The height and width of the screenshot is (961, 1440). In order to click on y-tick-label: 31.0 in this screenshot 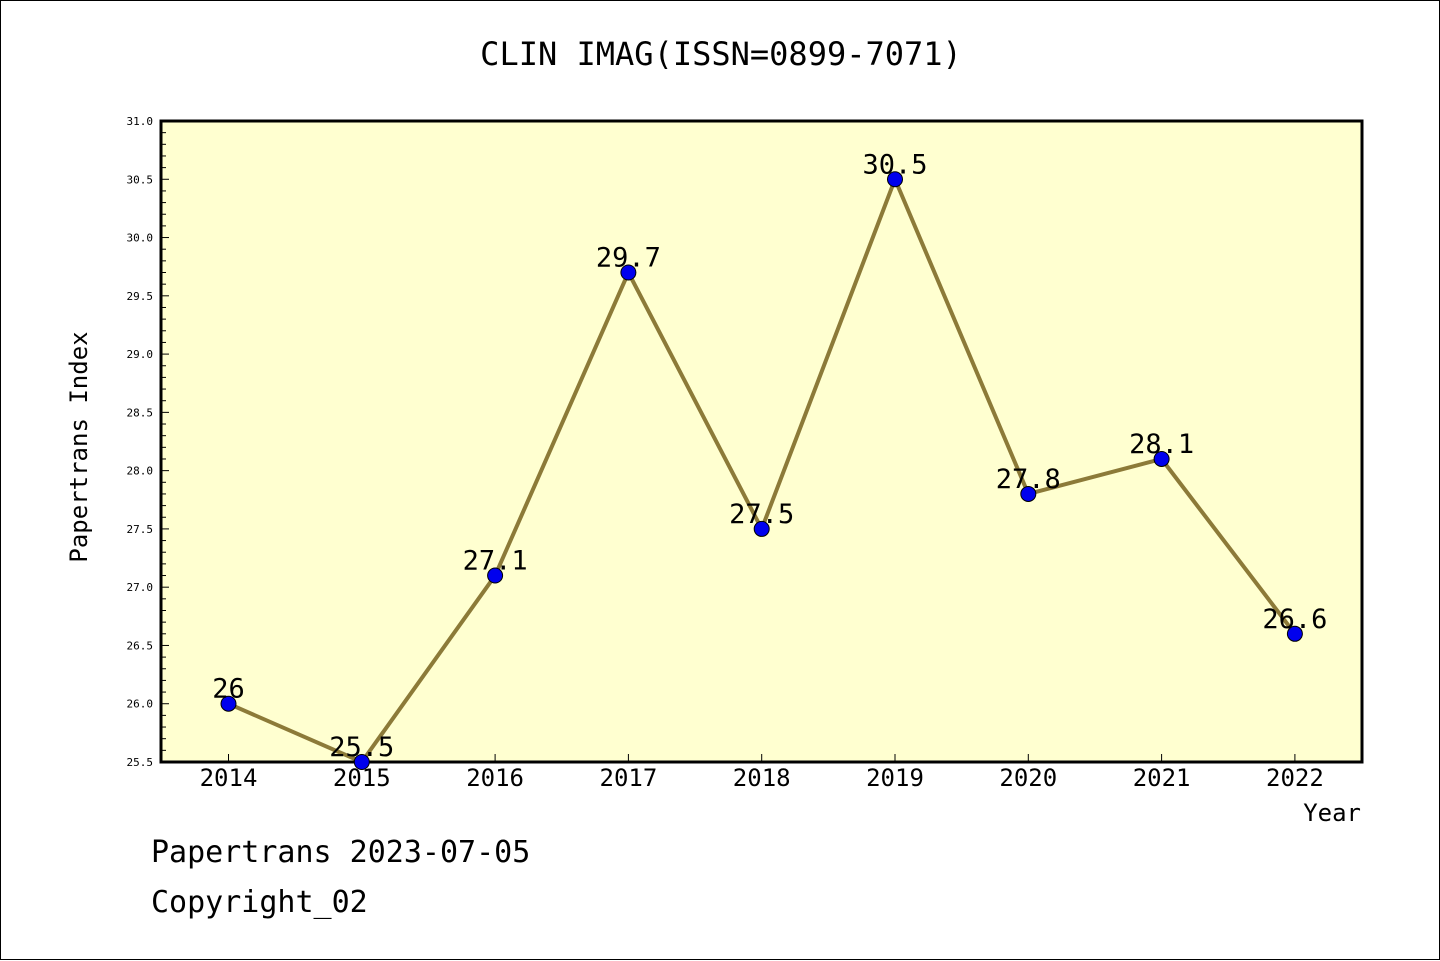, I will do `click(140, 121)`.